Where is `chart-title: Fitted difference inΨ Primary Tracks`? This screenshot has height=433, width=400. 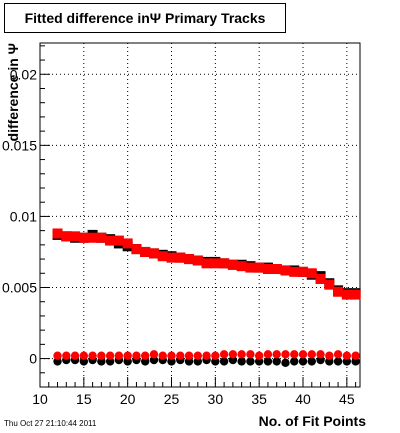 chart-title: Fitted difference inΨ Primary Tracks is located at coordinates (145, 18).